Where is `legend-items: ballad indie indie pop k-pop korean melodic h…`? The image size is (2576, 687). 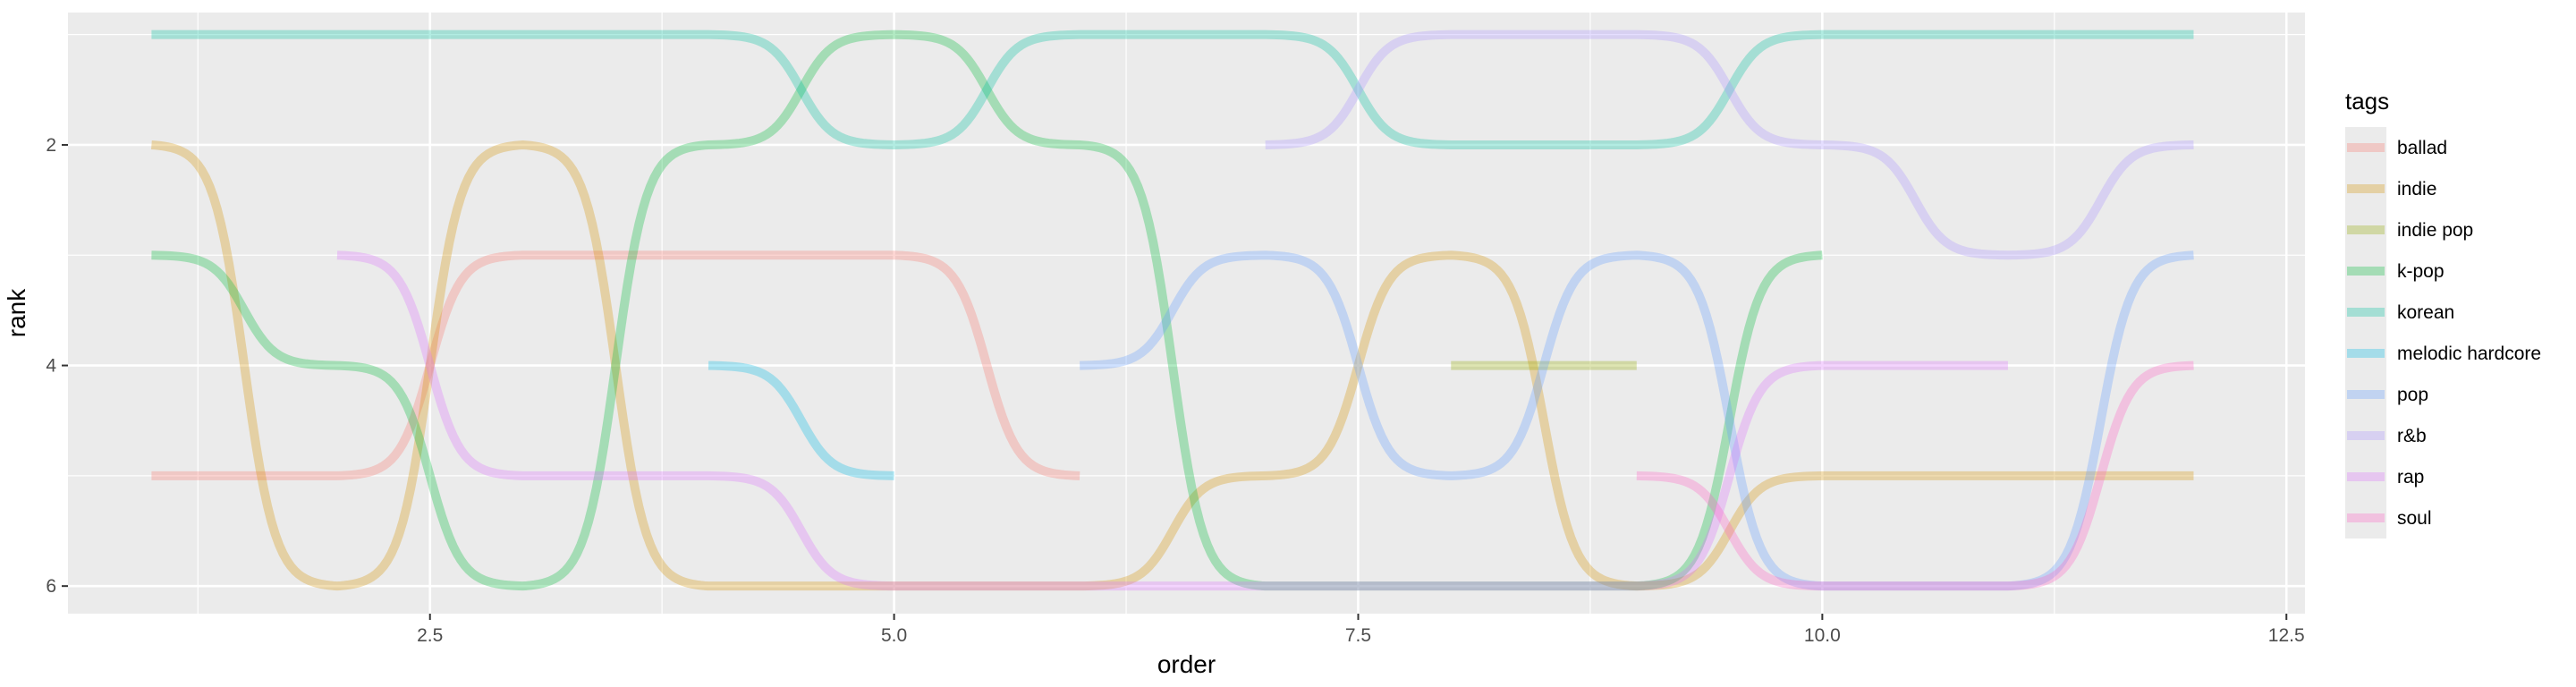
legend-items: ballad indie indie pop k-pop korean melodic h… is located at coordinates (2443, 333).